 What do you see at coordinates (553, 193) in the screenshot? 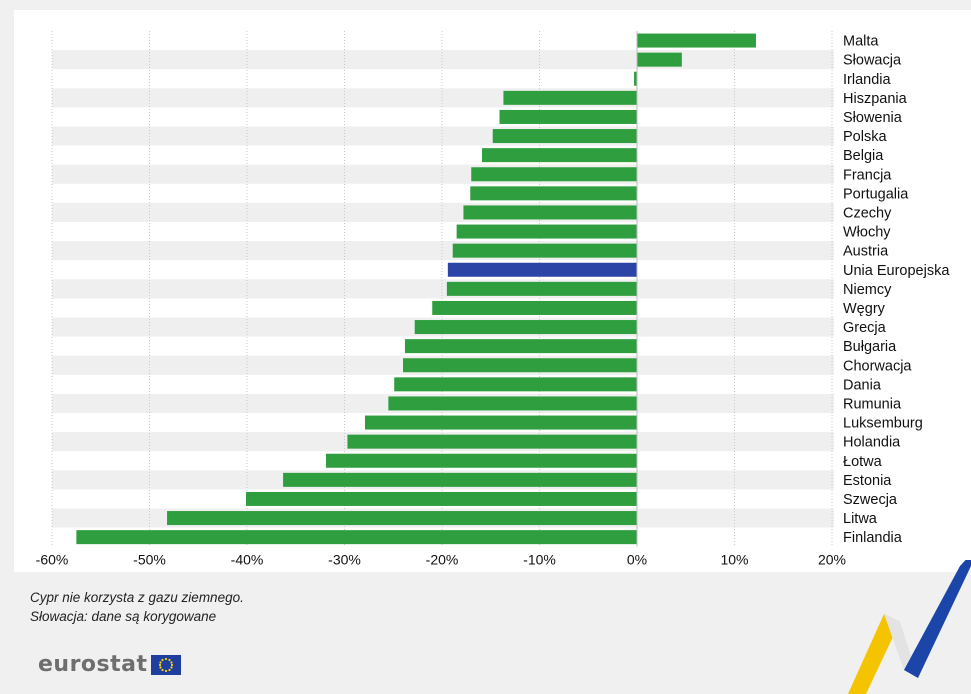
I see `bar-portugalia` at bounding box center [553, 193].